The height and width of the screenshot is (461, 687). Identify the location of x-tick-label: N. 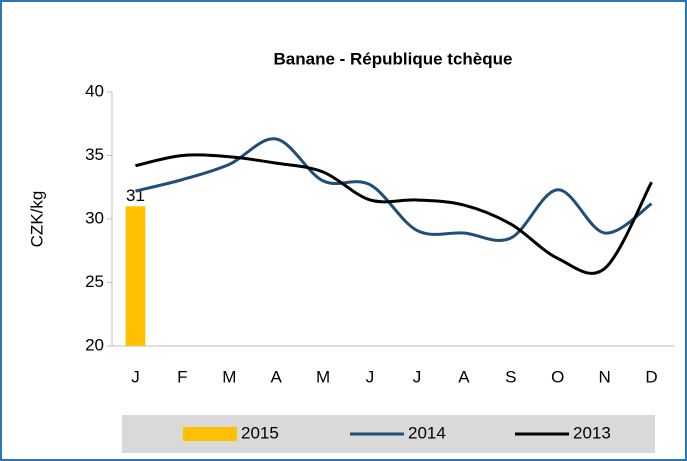
(604, 376).